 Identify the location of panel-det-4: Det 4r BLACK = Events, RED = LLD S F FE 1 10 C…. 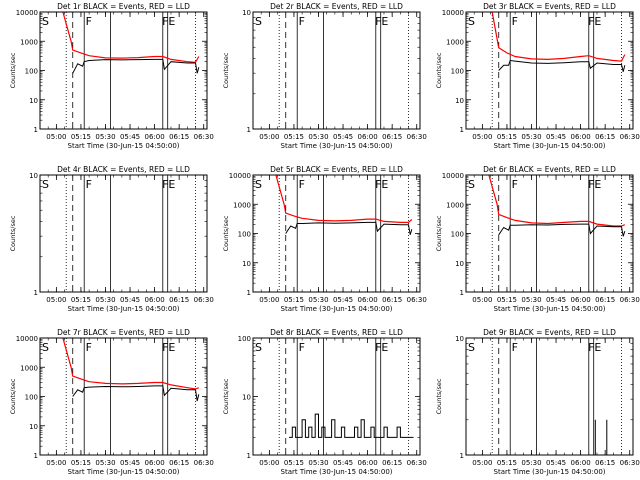
(111, 239).